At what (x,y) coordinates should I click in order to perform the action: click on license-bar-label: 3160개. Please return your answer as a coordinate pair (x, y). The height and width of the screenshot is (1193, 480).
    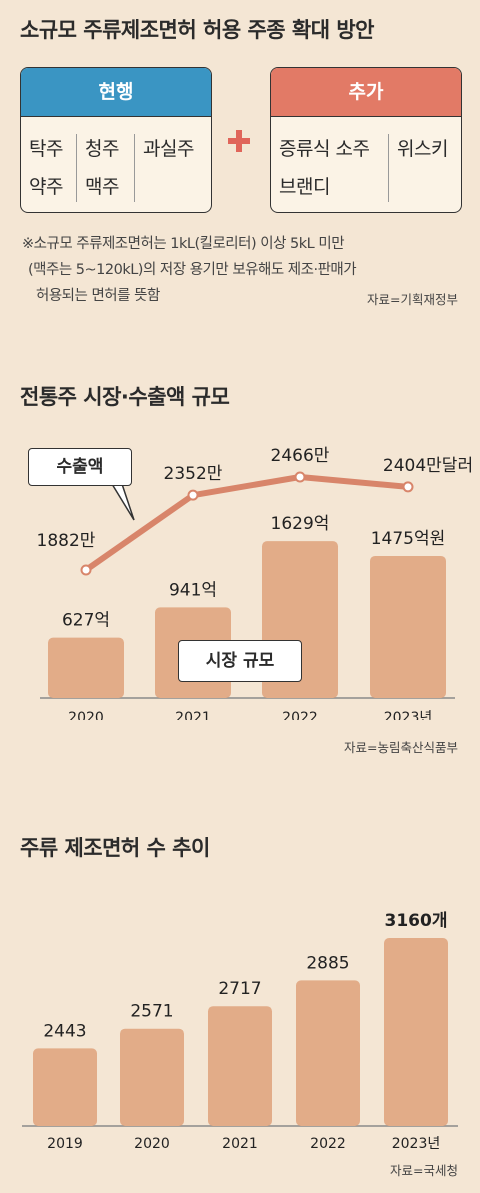
    Looking at the image, I should click on (416, 921).